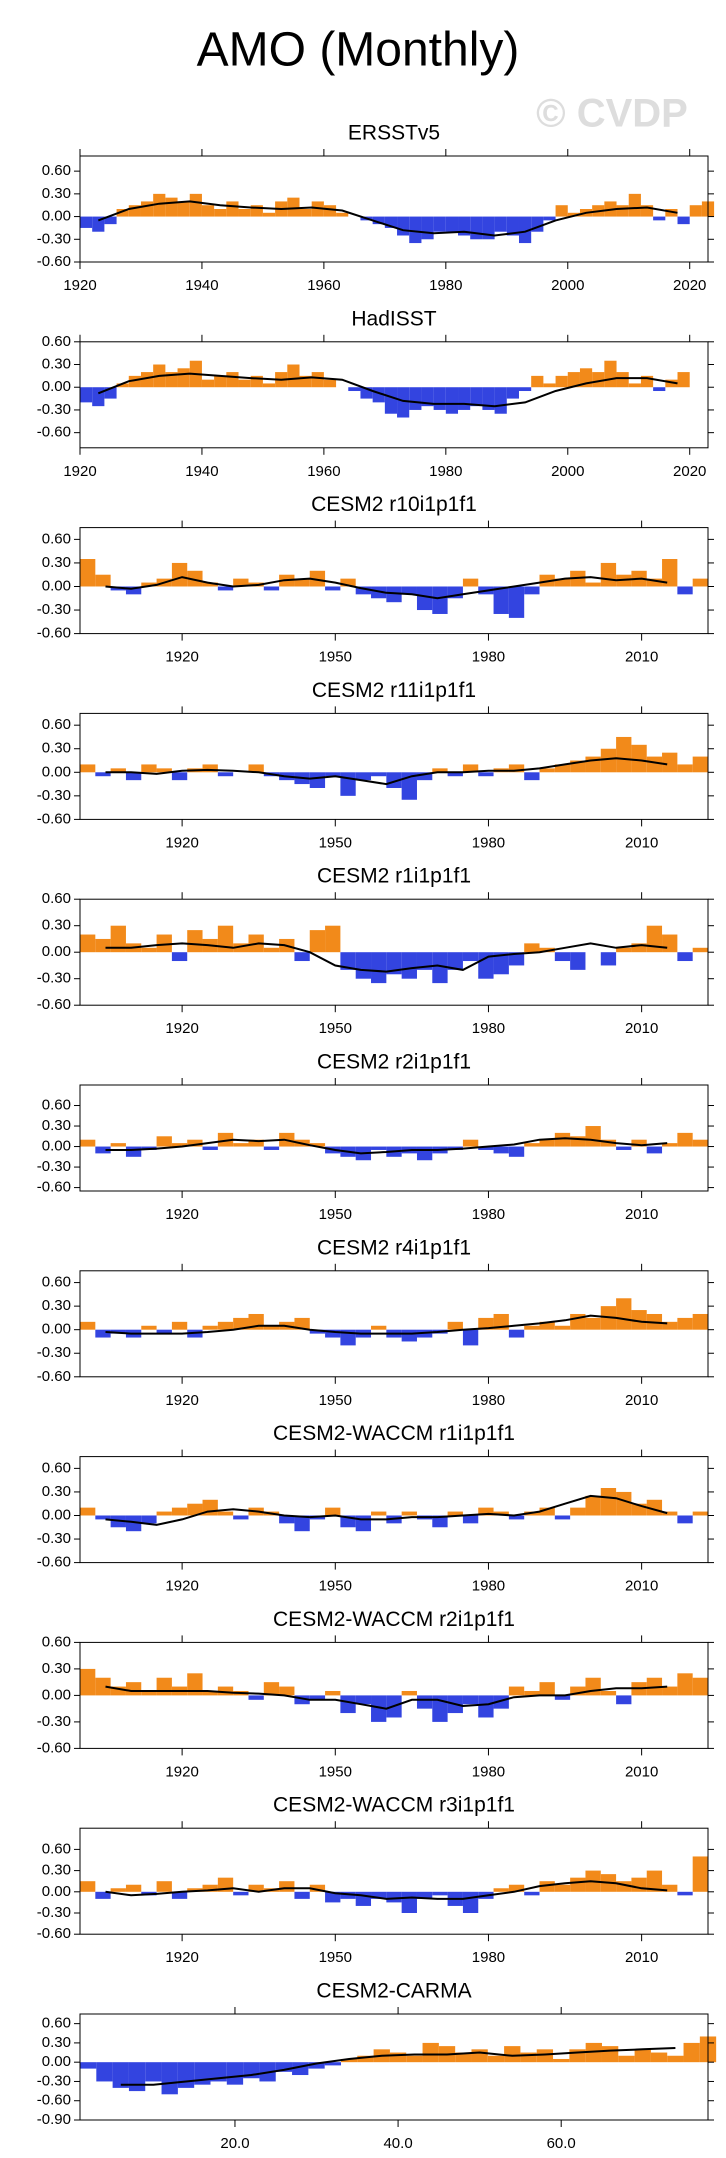  I want to click on x-tick-label: 1980, so click(445, 285).